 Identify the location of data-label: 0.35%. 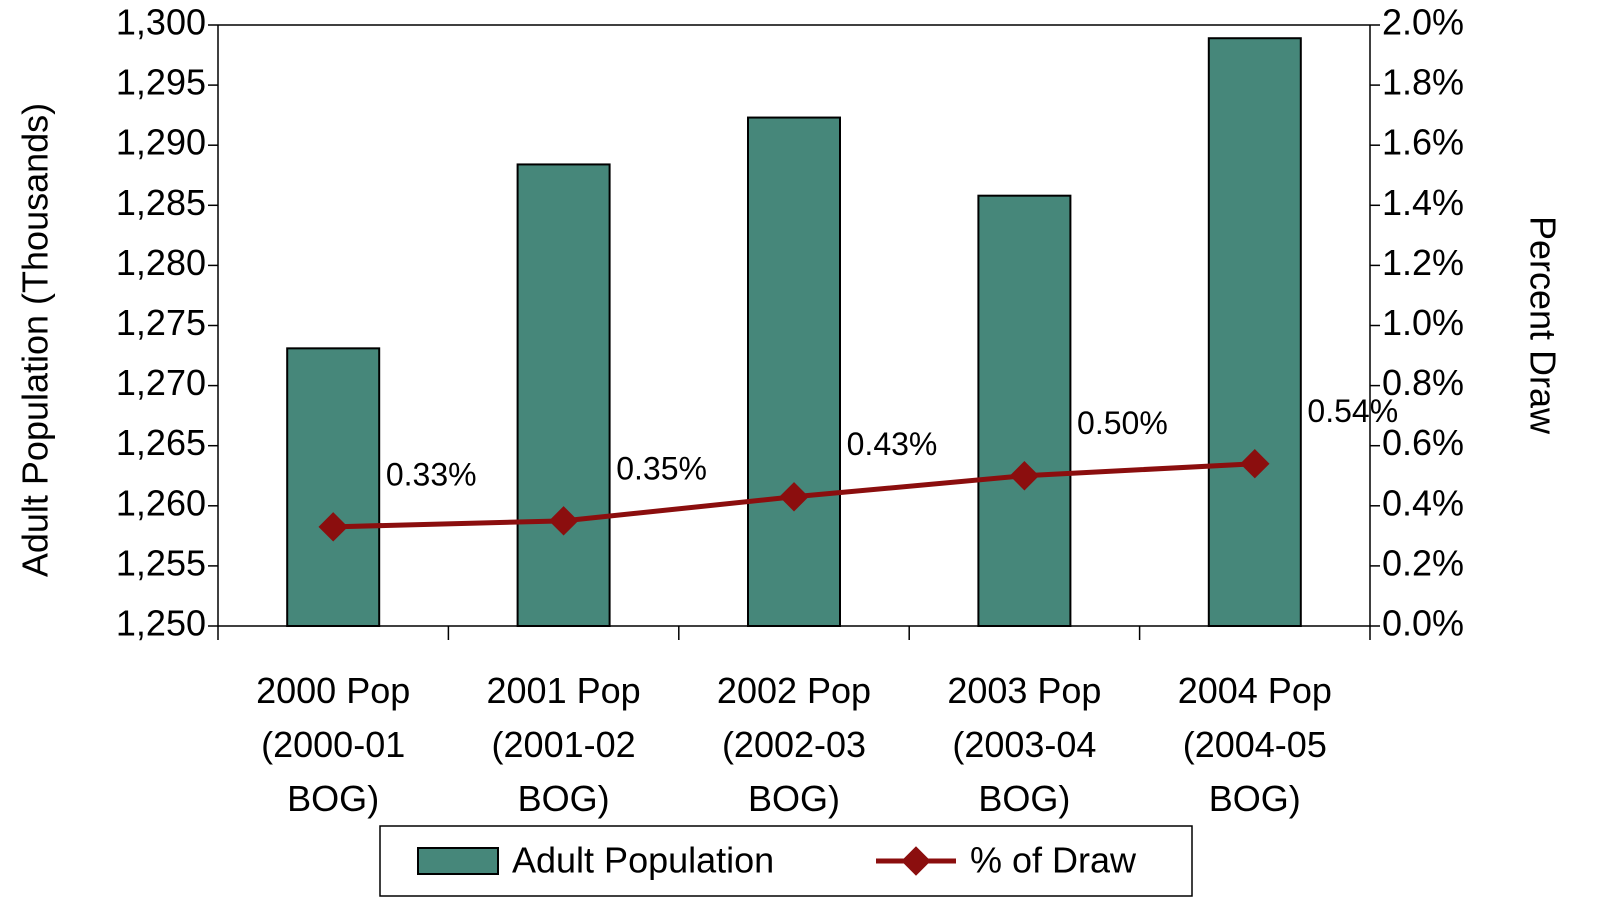
(661, 468).